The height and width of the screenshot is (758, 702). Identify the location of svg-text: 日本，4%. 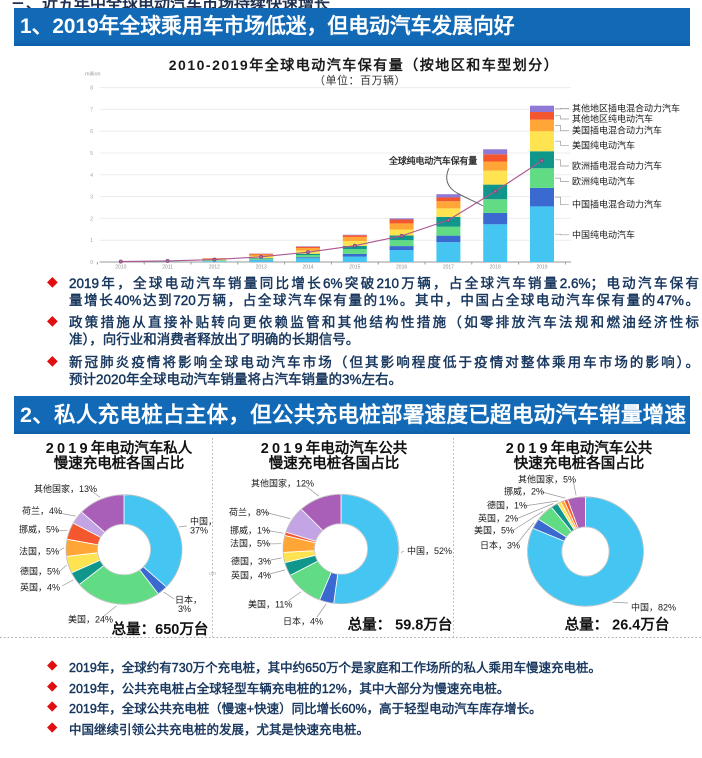
(303, 621).